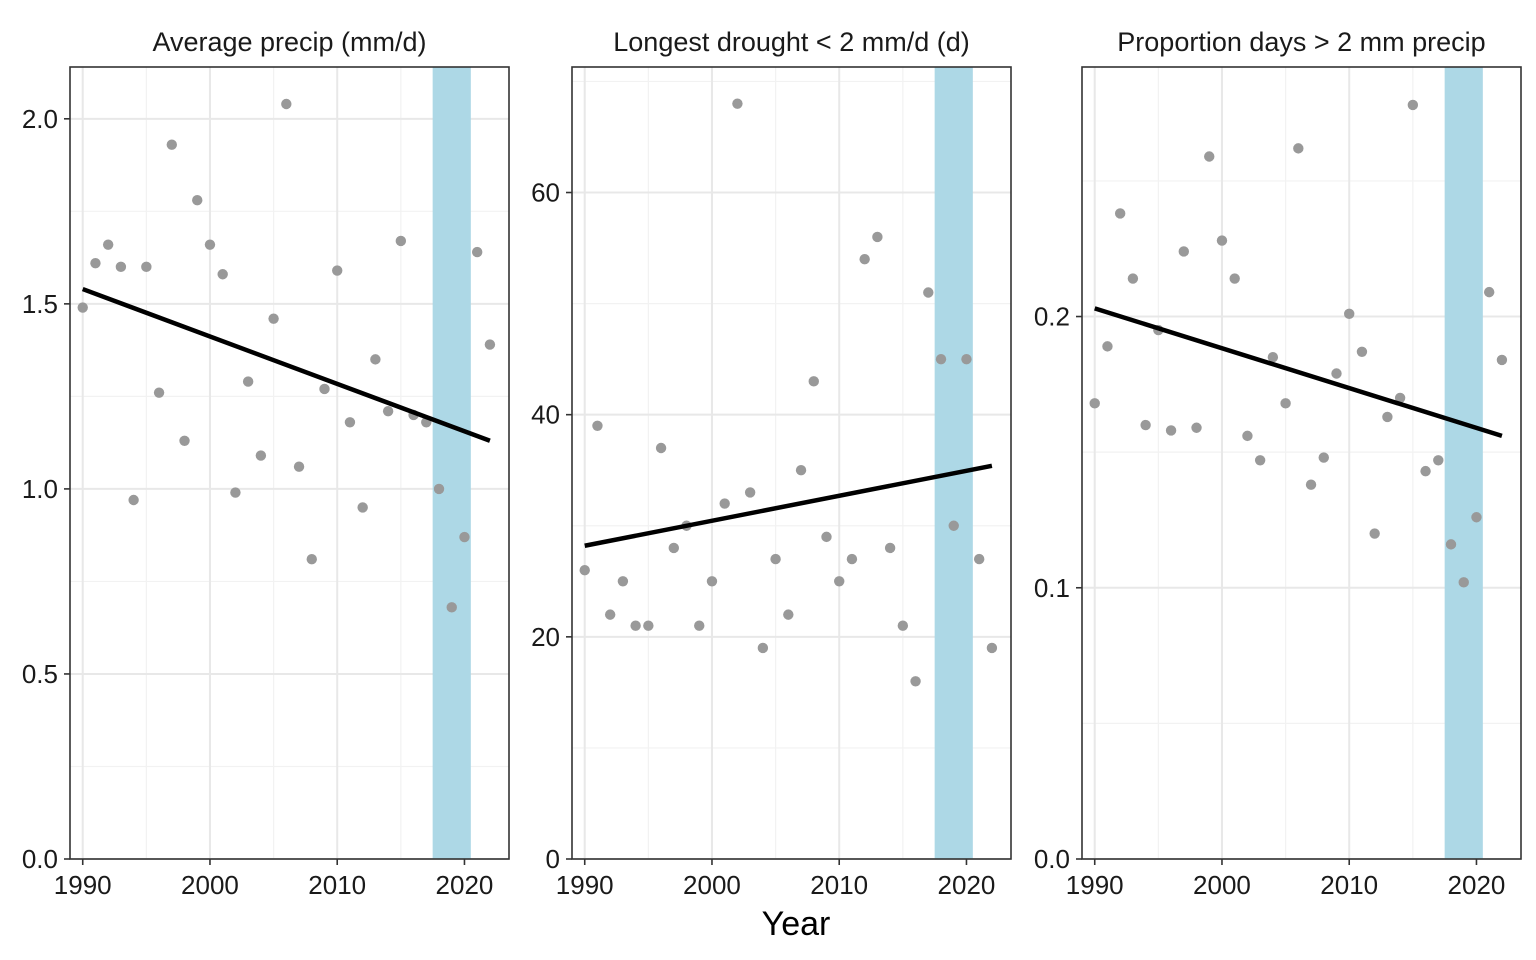  Describe the element at coordinates (40, 489) in the screenshot. I see `y-tick-label: 1.0` at that location.